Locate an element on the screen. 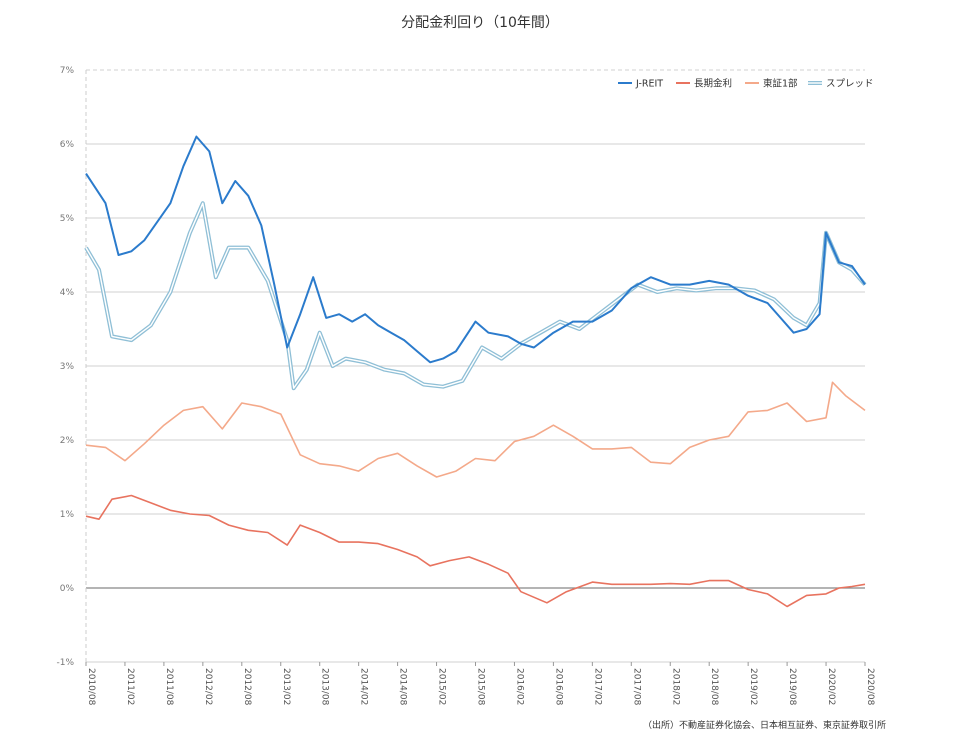 The image size is (960, 745). x-tick-label: 2019/02 is located at coordinates (753, 686).